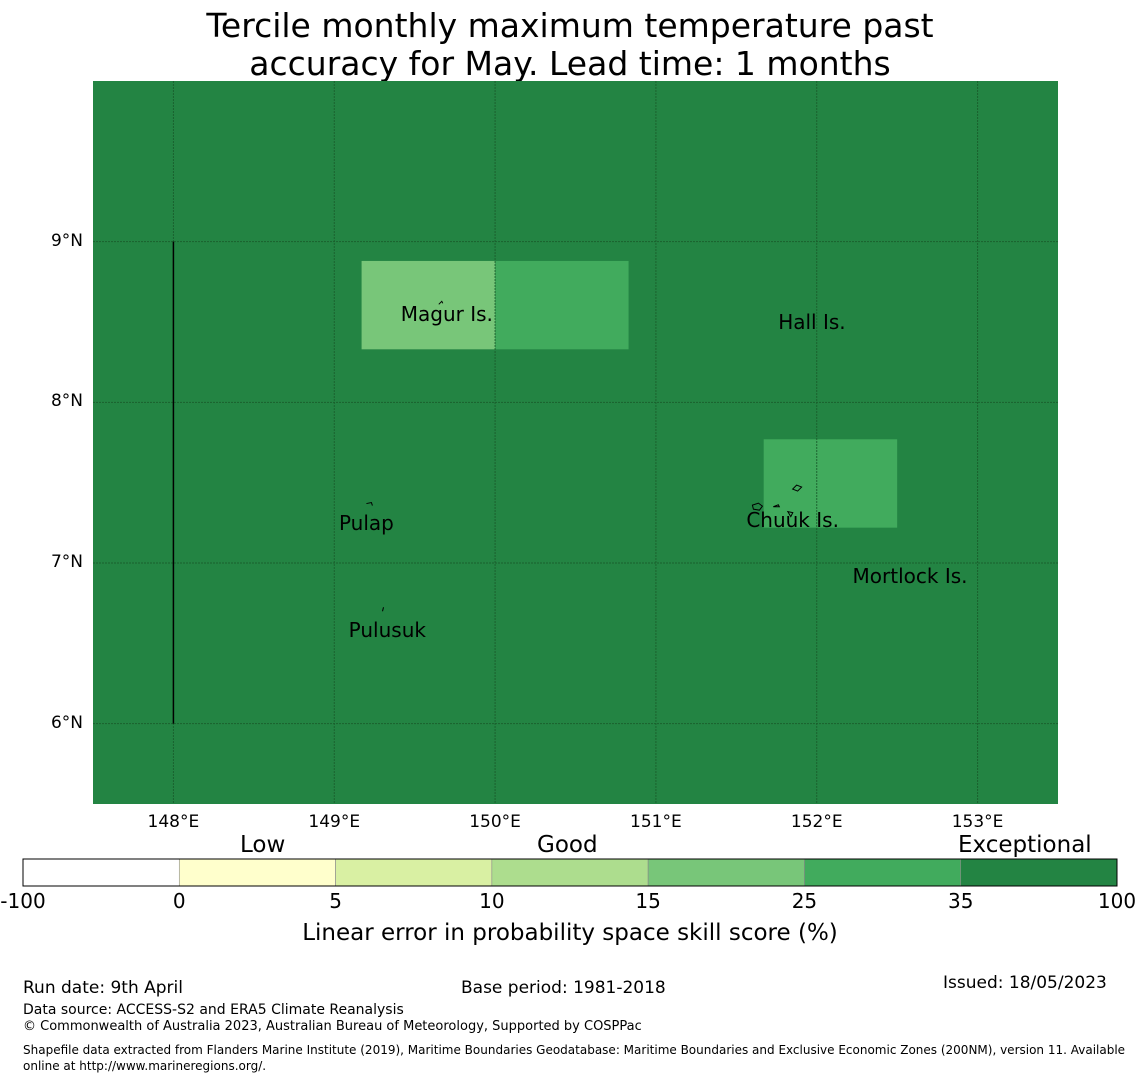  I want to click on colorbar-tick-label: 15, so click(648, 901).